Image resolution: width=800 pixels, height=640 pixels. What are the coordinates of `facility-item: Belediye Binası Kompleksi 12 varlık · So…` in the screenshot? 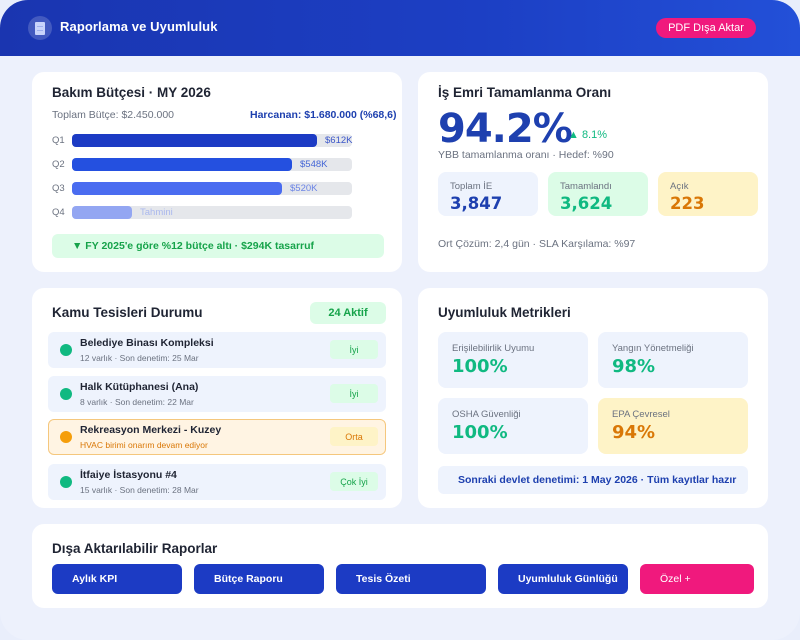 It's located at (217, 350).